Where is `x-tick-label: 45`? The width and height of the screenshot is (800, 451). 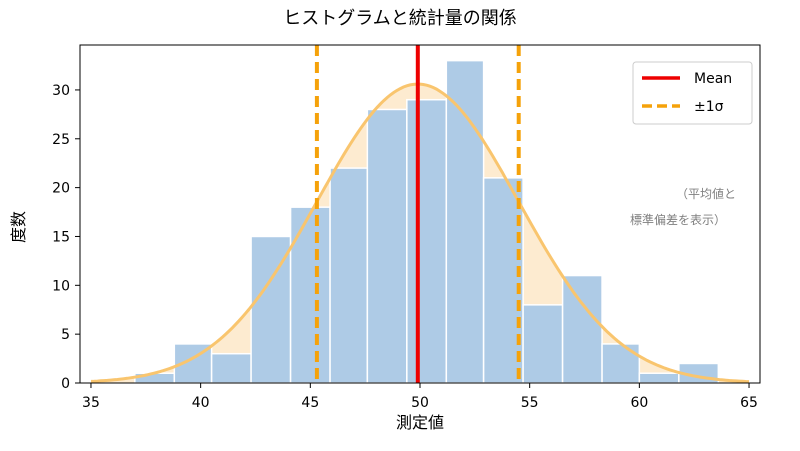
x-tick-label: 45 is located at coordinates (310, 403).